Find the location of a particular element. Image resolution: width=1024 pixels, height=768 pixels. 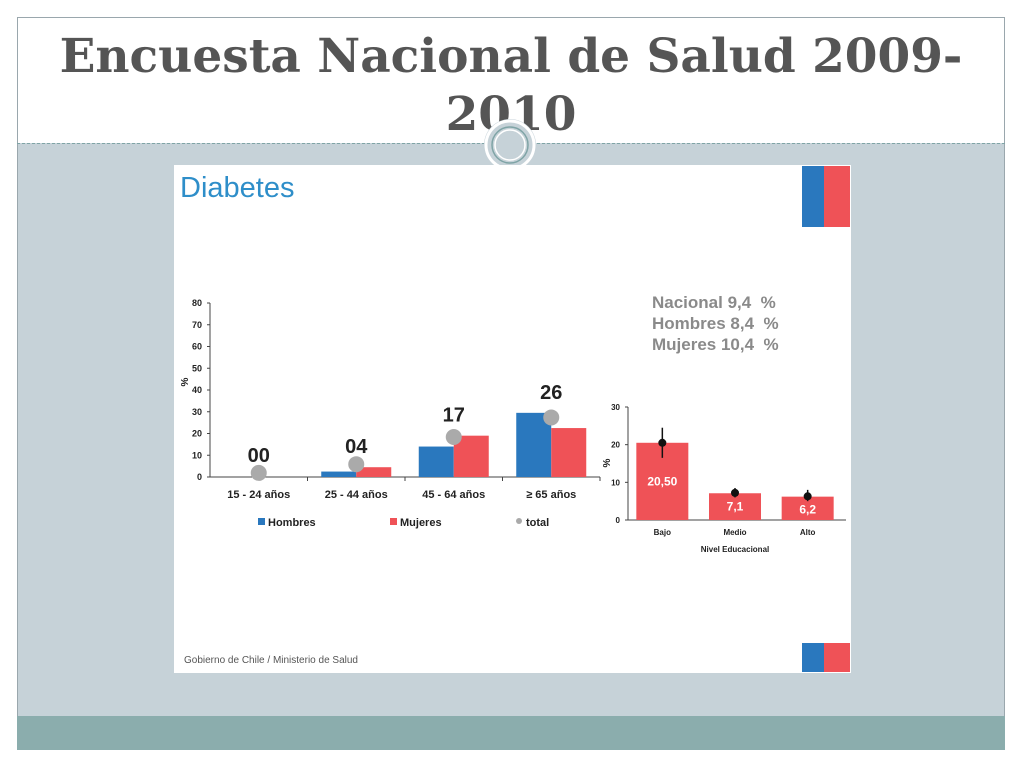

stat-hombres: Hombres 8,4 % is located at coordinates (715, 323).